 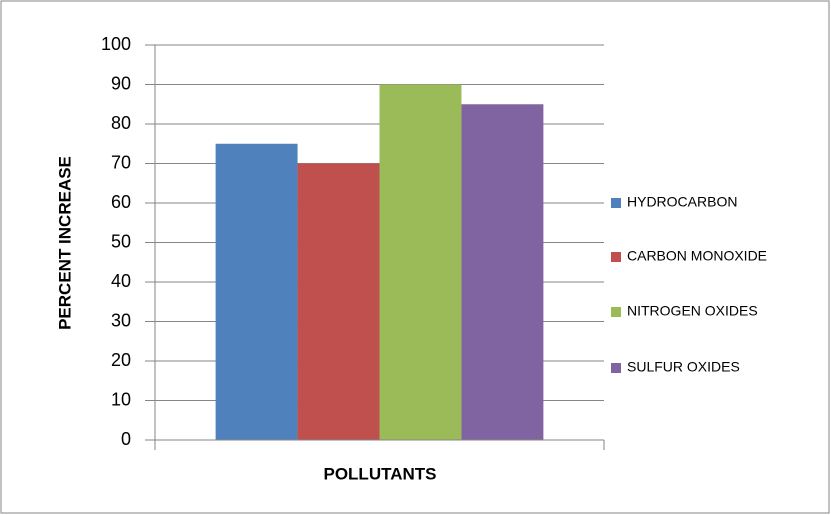 What do you see at coordinates (121, 202) in the screenshot?
I see `y-tick-label: 60` at bounding box center [121, 202].